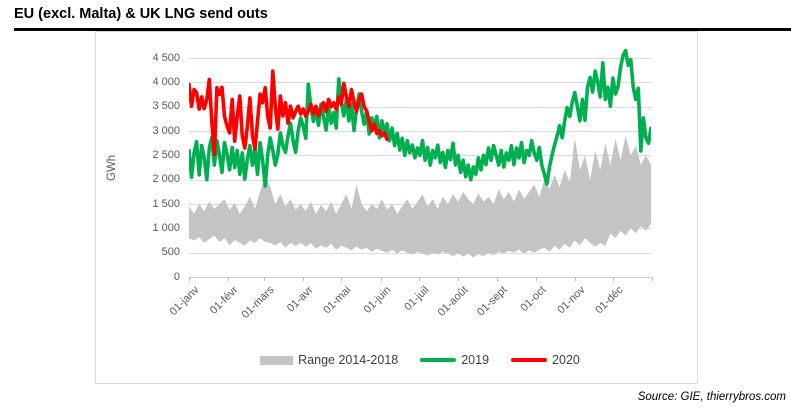 The width and height of the screenshot is (791, 413). Describe the element at coordinates (277, 360) in the screenshot. I see `legend-swatch-range-2014-2018` at that location.